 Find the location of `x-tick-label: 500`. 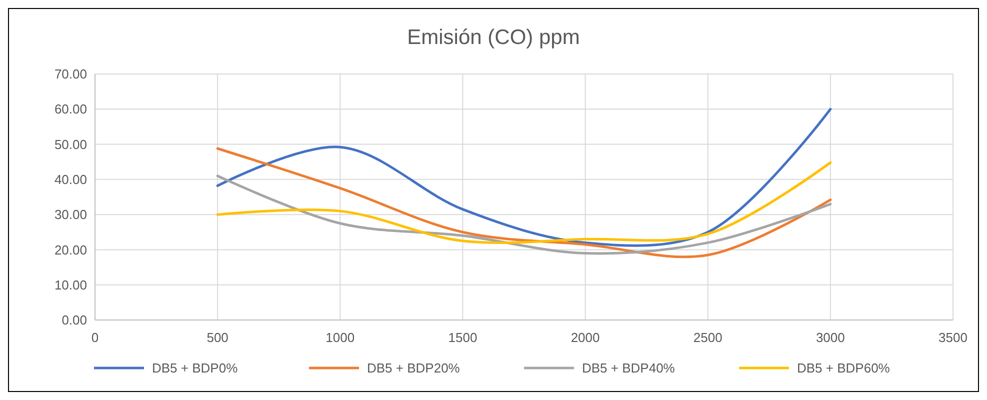

x-tick-label: 500 is located at coordinates (217, 337).